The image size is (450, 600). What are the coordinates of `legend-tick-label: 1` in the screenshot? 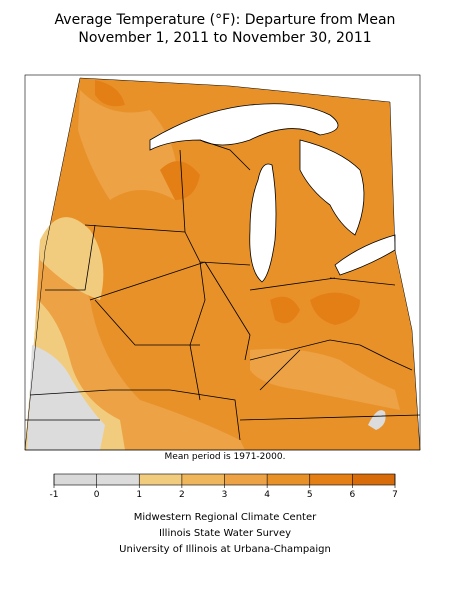 It's located at (139, 495).